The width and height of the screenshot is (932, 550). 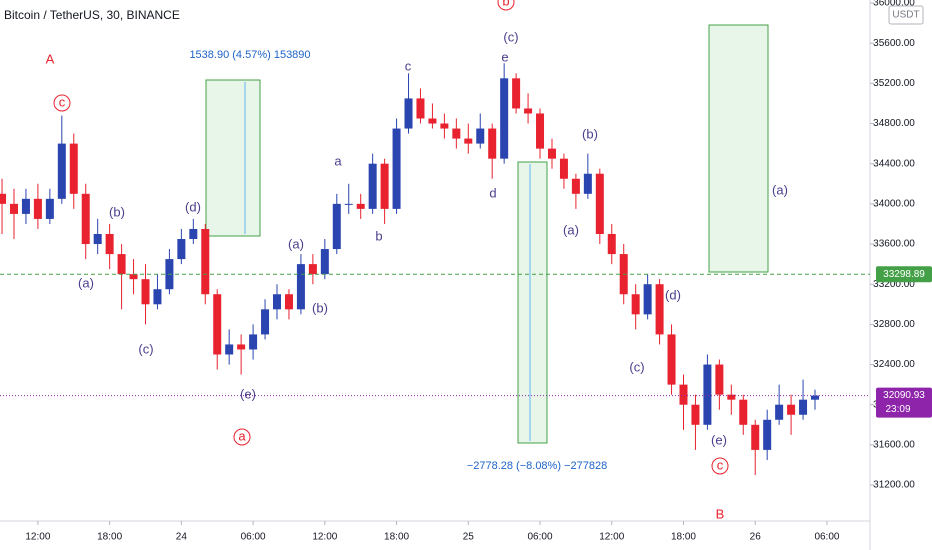 What do you see at coordinates (894, 324) in the screenshot?
I see `y-tick-label: 32800.00` at bounding box center [894, 324].